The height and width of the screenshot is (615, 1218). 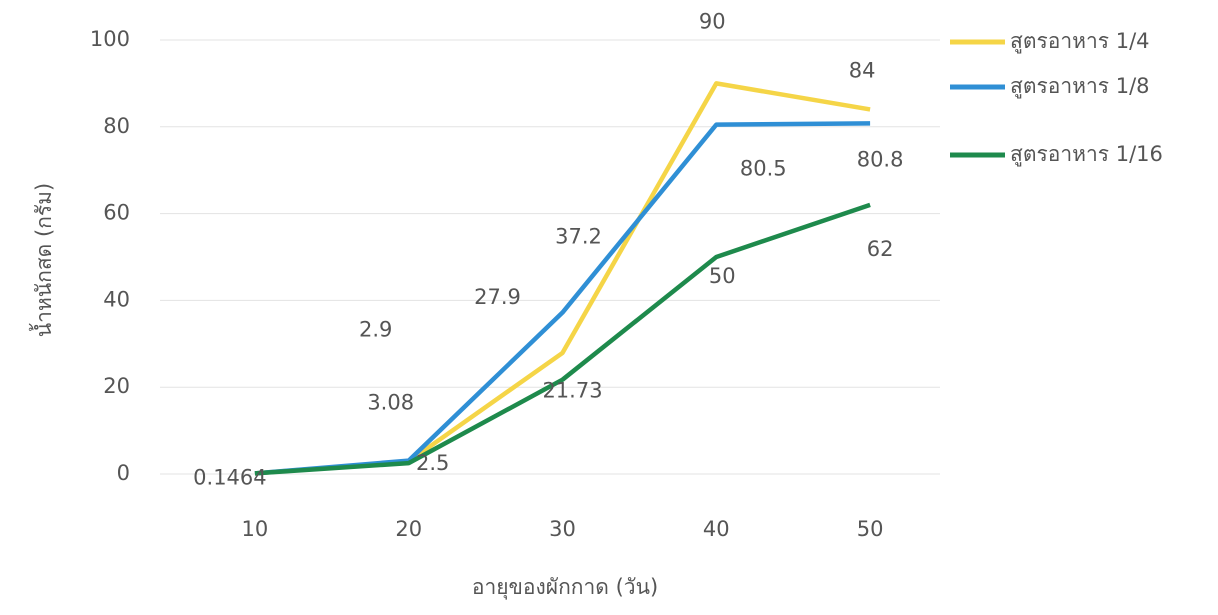 What do you see at coordinates (572, 391) in the screenshot?
I see `data-label: 21.73` at bounding box center [572, 391].